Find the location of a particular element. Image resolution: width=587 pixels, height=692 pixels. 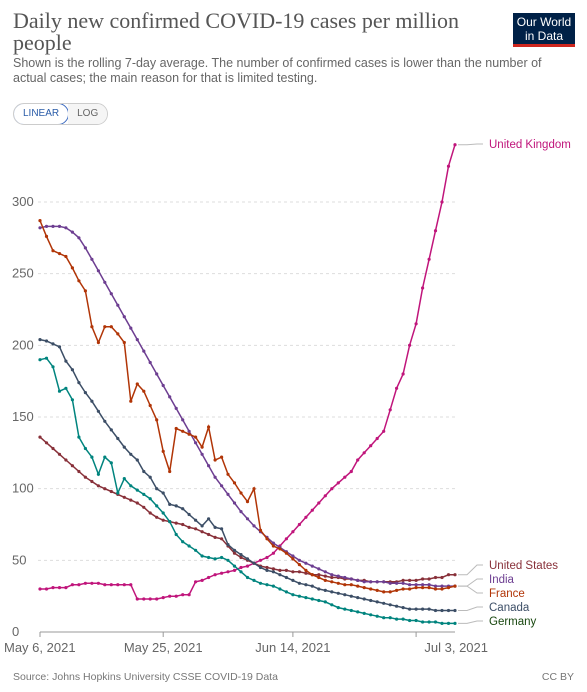

log-scale-button: LOG is located at coordinates (88, 114).